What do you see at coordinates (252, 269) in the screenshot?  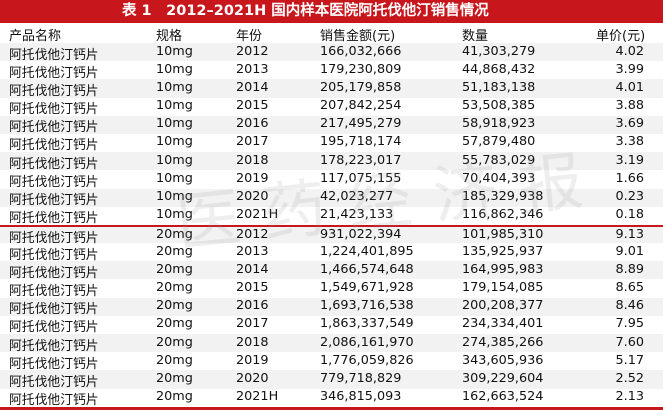 I see `cell-year: 2014` at bounding box center [252, 269].